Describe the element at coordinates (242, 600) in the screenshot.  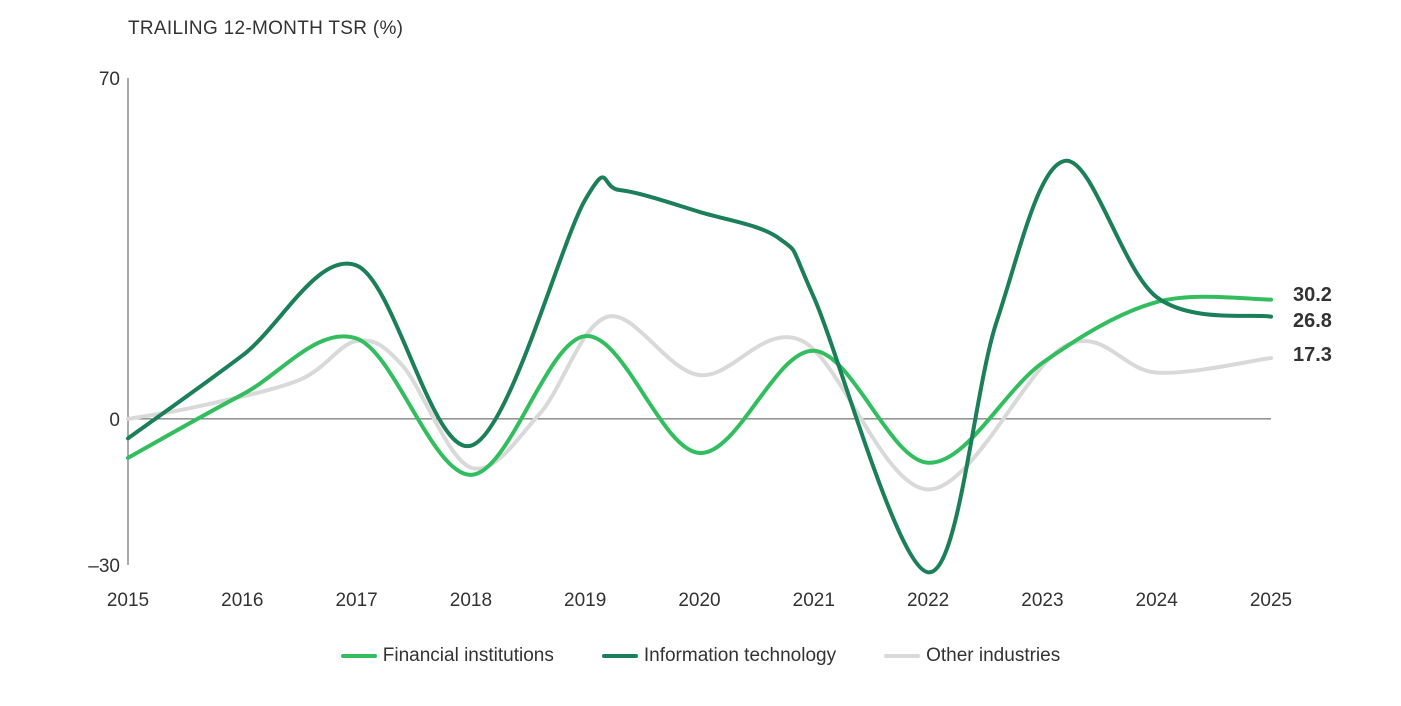
I see `x-tick-label: 2016` at that location.